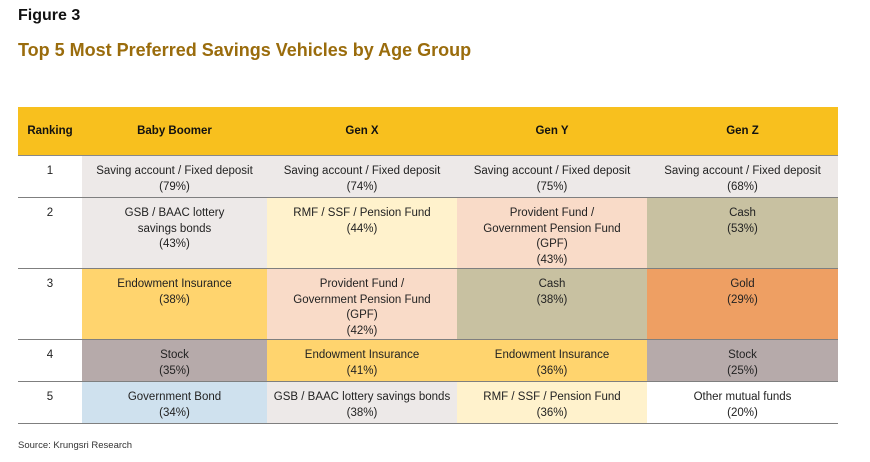  Describe the element at coordinates (362, 330) in the screenshot. I see `vehicle-percent: (42%)` at that location.